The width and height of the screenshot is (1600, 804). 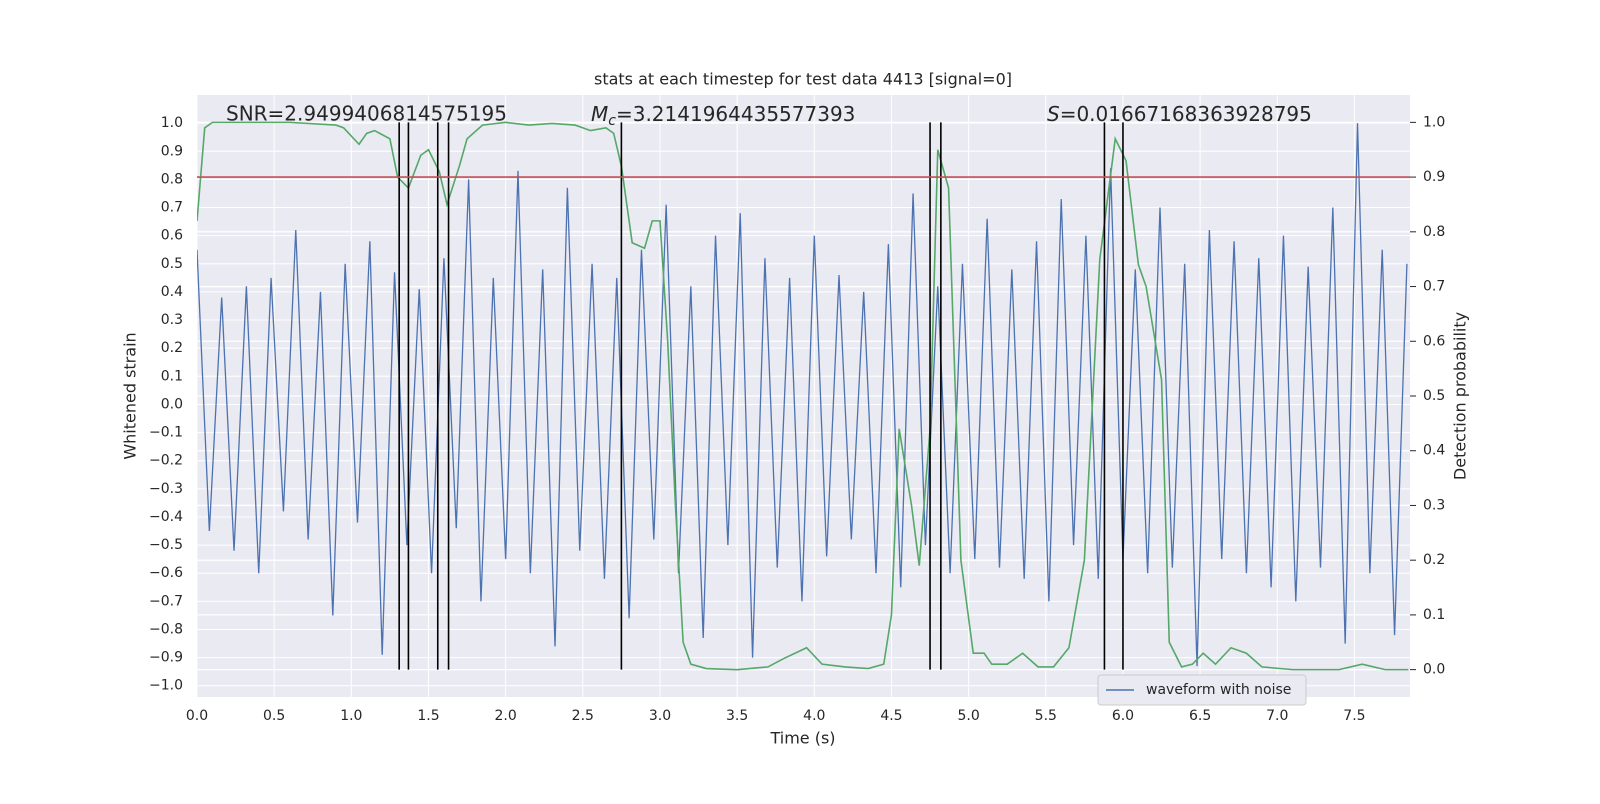 What do you see at coordinates (172, 292) in the screenshot?
I see `y-tick-label: 0.4` at bounding box center [172, 292].